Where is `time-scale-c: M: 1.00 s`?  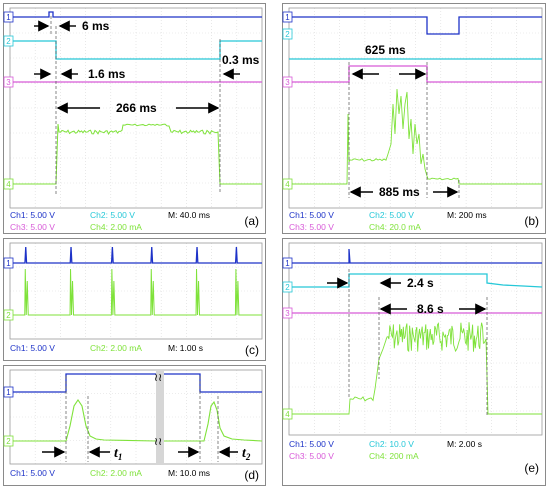
time-scale-c: M: 1.00 s is located at coordinates (185, 348).